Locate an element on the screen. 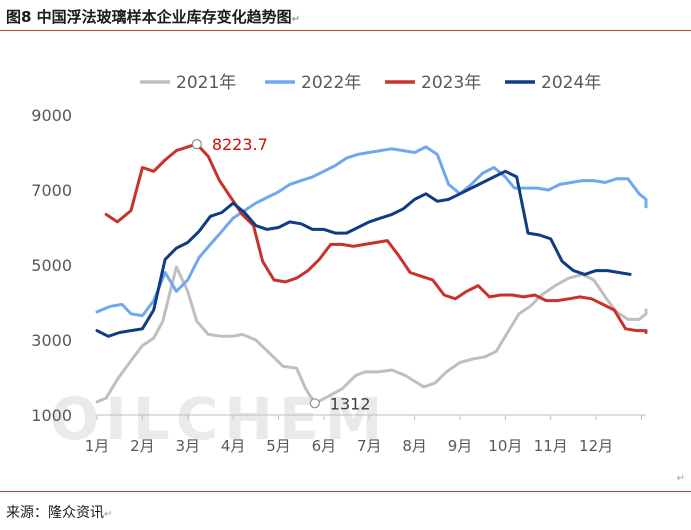 This screenshot has width=691, height=530. top-rule is located at coordinates (345, 30).